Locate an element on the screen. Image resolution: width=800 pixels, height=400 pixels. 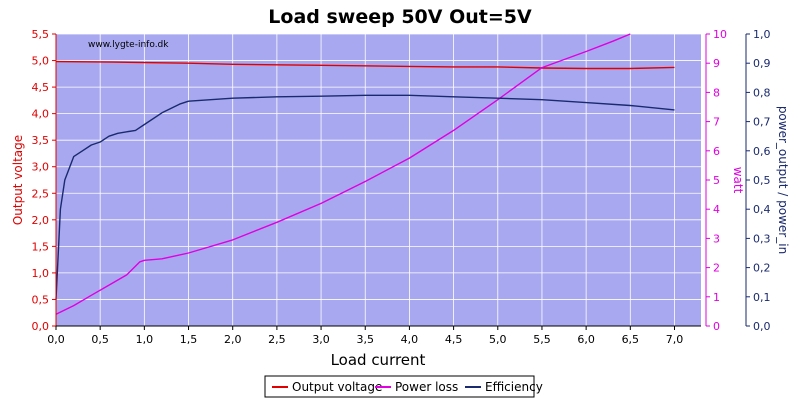
x-tick-label: 3,5 is located at coordinates (365, 339).